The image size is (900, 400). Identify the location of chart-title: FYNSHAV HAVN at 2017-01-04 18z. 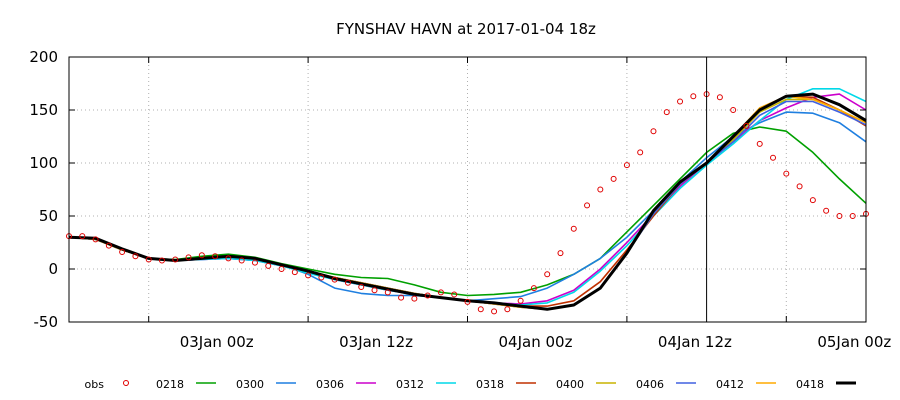
(466, 29).